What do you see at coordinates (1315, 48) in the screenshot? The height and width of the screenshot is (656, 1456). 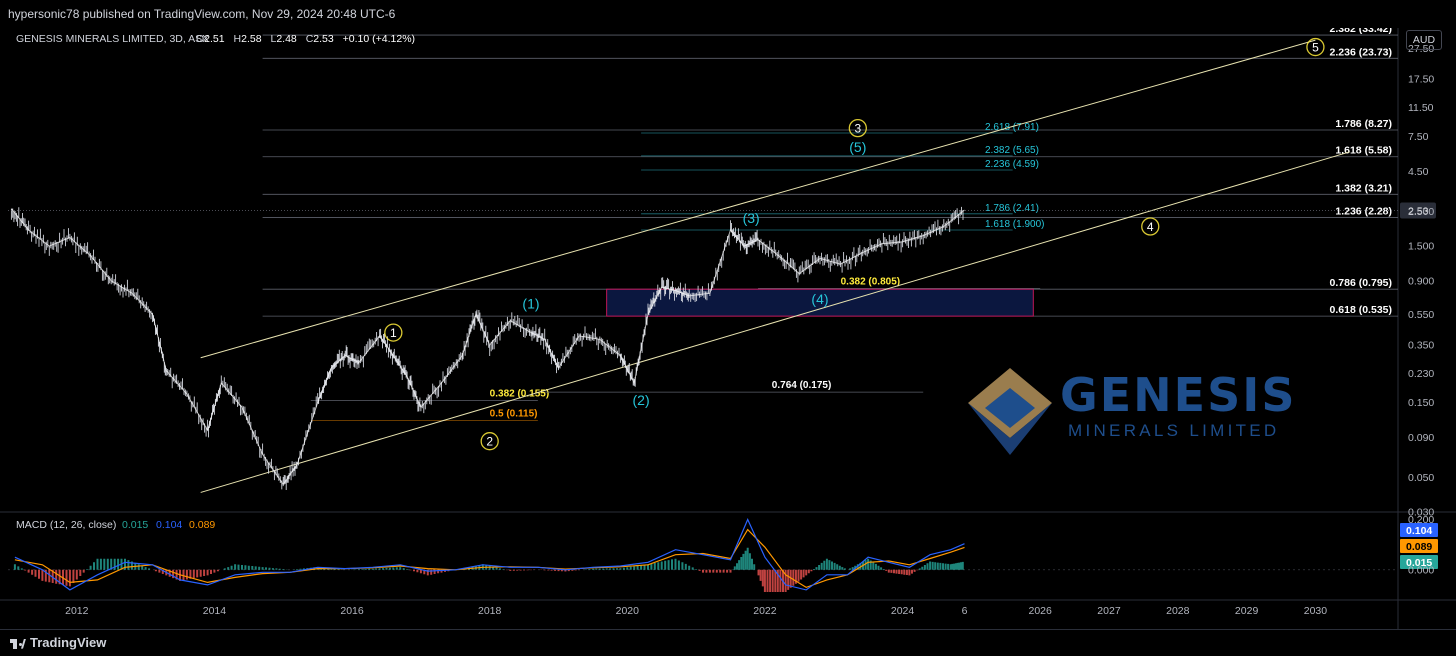 I see `wave-label-primary: 5` at bounding box center [1315, 48].